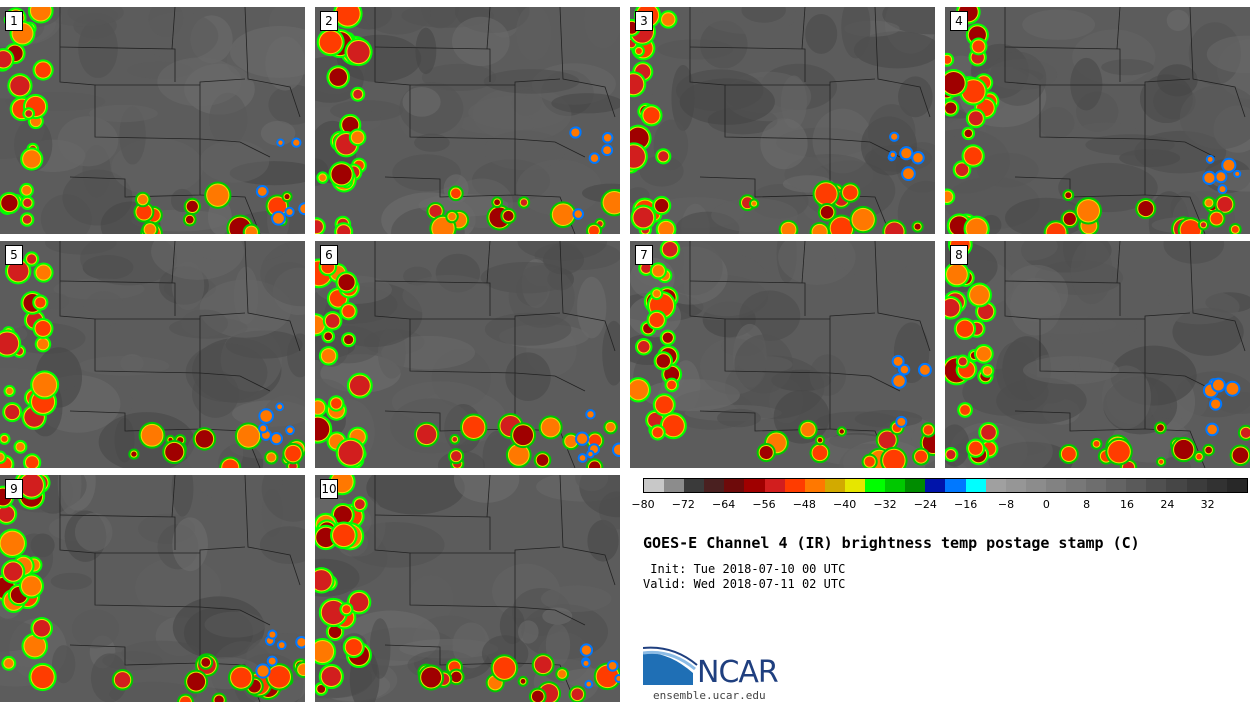 The height and width of the screenshot is (703, 1260). I want to click on temperature-colorbar, so click(945, 485).